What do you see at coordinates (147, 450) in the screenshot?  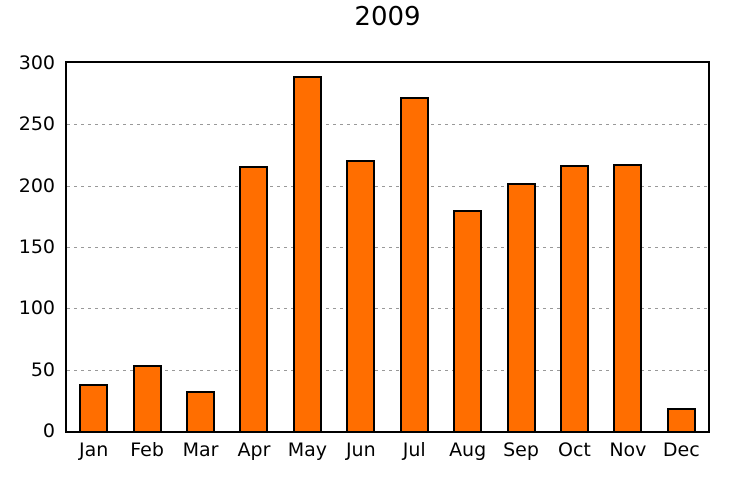 I see `x-tick-label-feb: Feb` at bounding box center [147, 450].